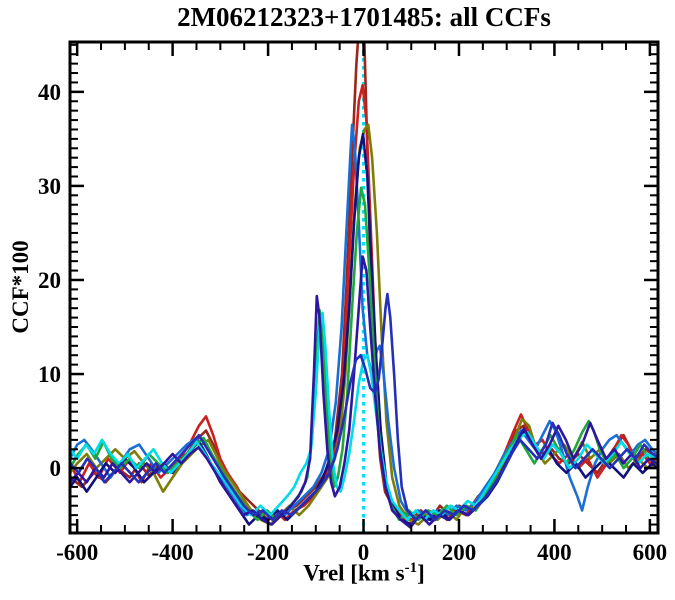 This screenshot has height=600, width=675. What do you see at coordinates (364, 17) in the screenshot?
I see `chart-title: 2M06212323+1701485: all CCFs` at bounding box center [364, 17].